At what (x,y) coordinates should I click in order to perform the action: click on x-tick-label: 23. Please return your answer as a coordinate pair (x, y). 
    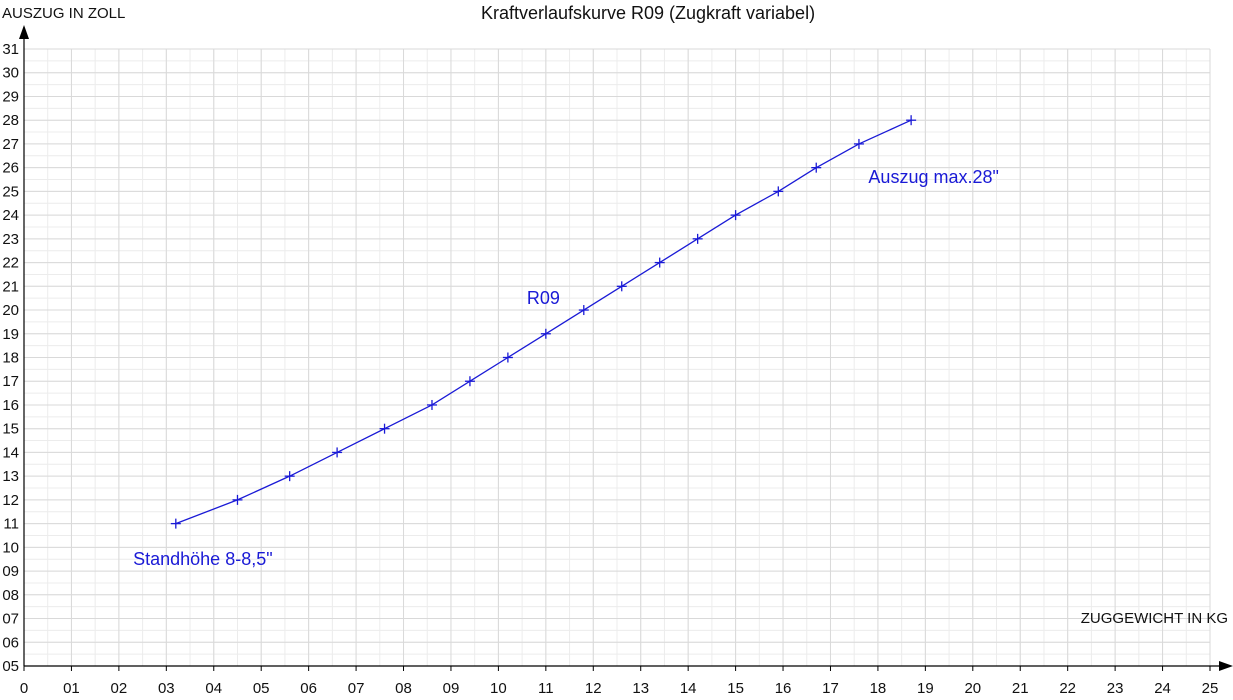
    Looking at the image, I should click on (1115, 688).